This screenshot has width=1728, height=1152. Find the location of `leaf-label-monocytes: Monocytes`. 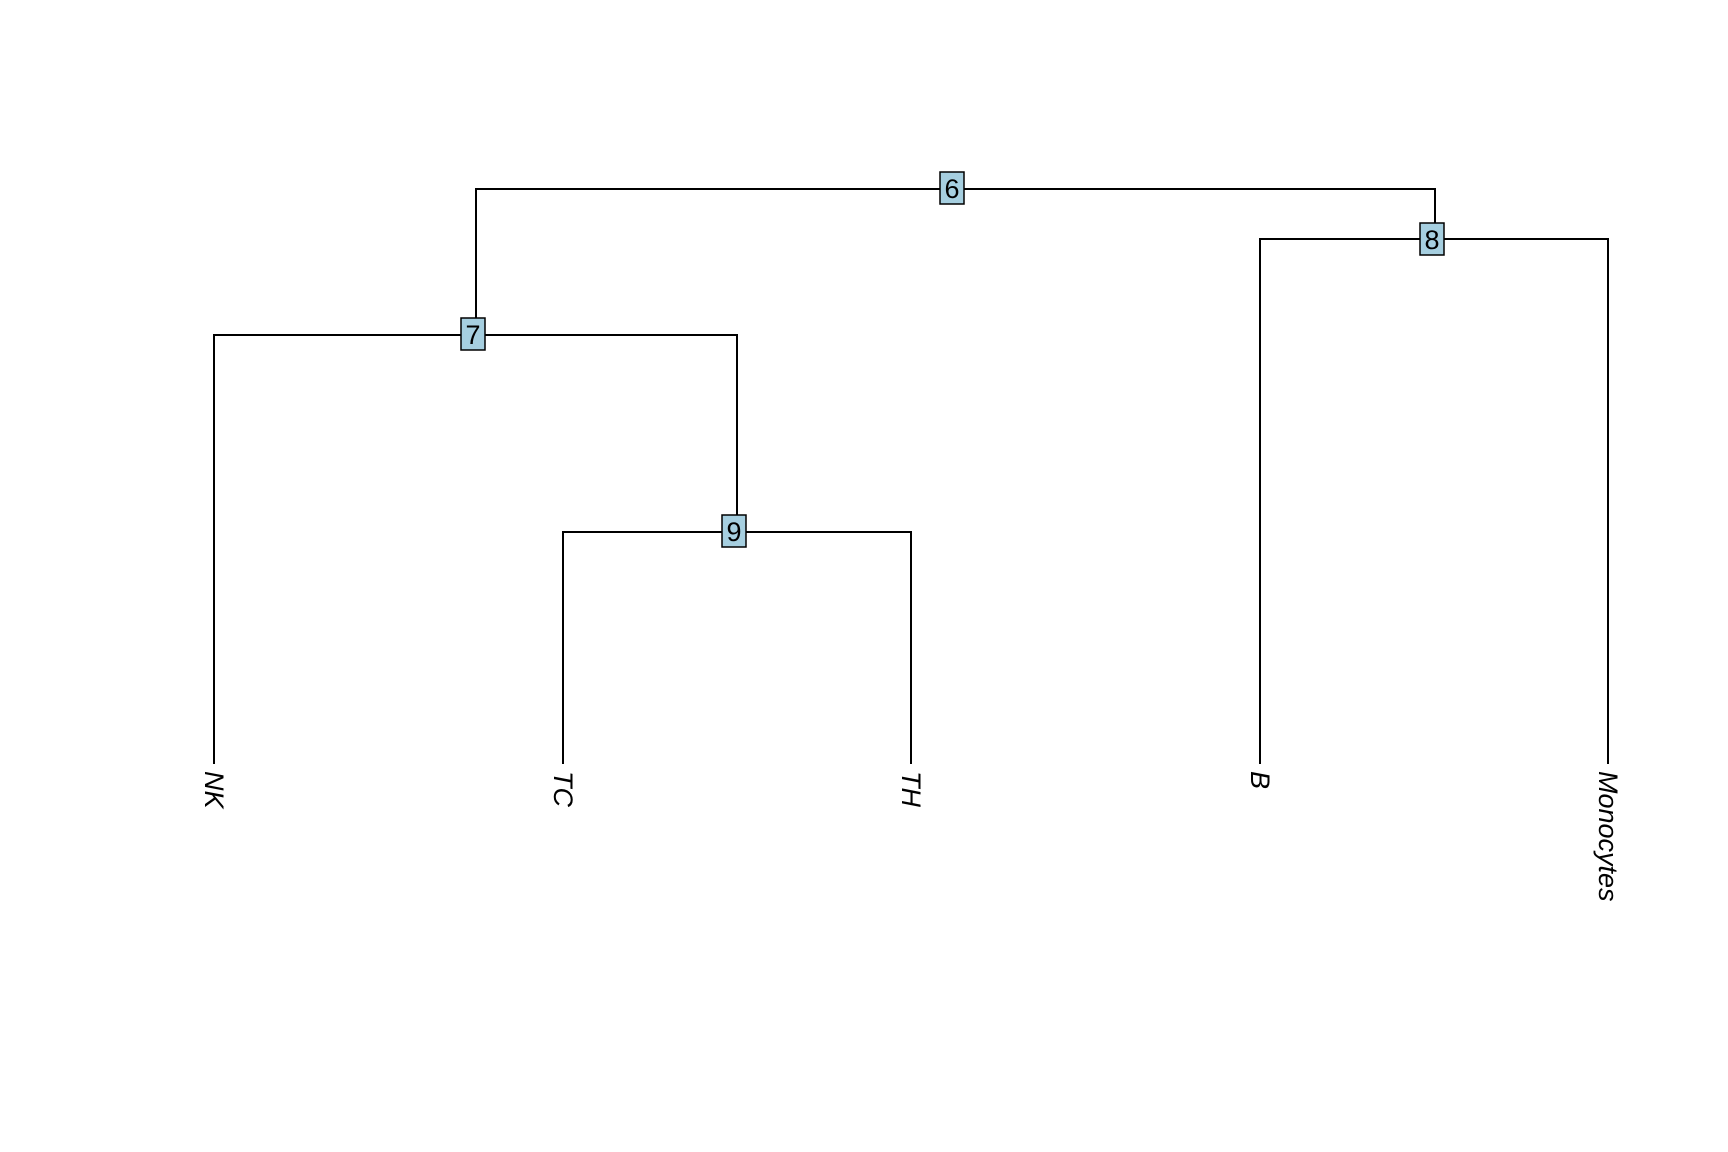

leaf-label-monocytes: Monocytes is located at coordinates (1608, 836).